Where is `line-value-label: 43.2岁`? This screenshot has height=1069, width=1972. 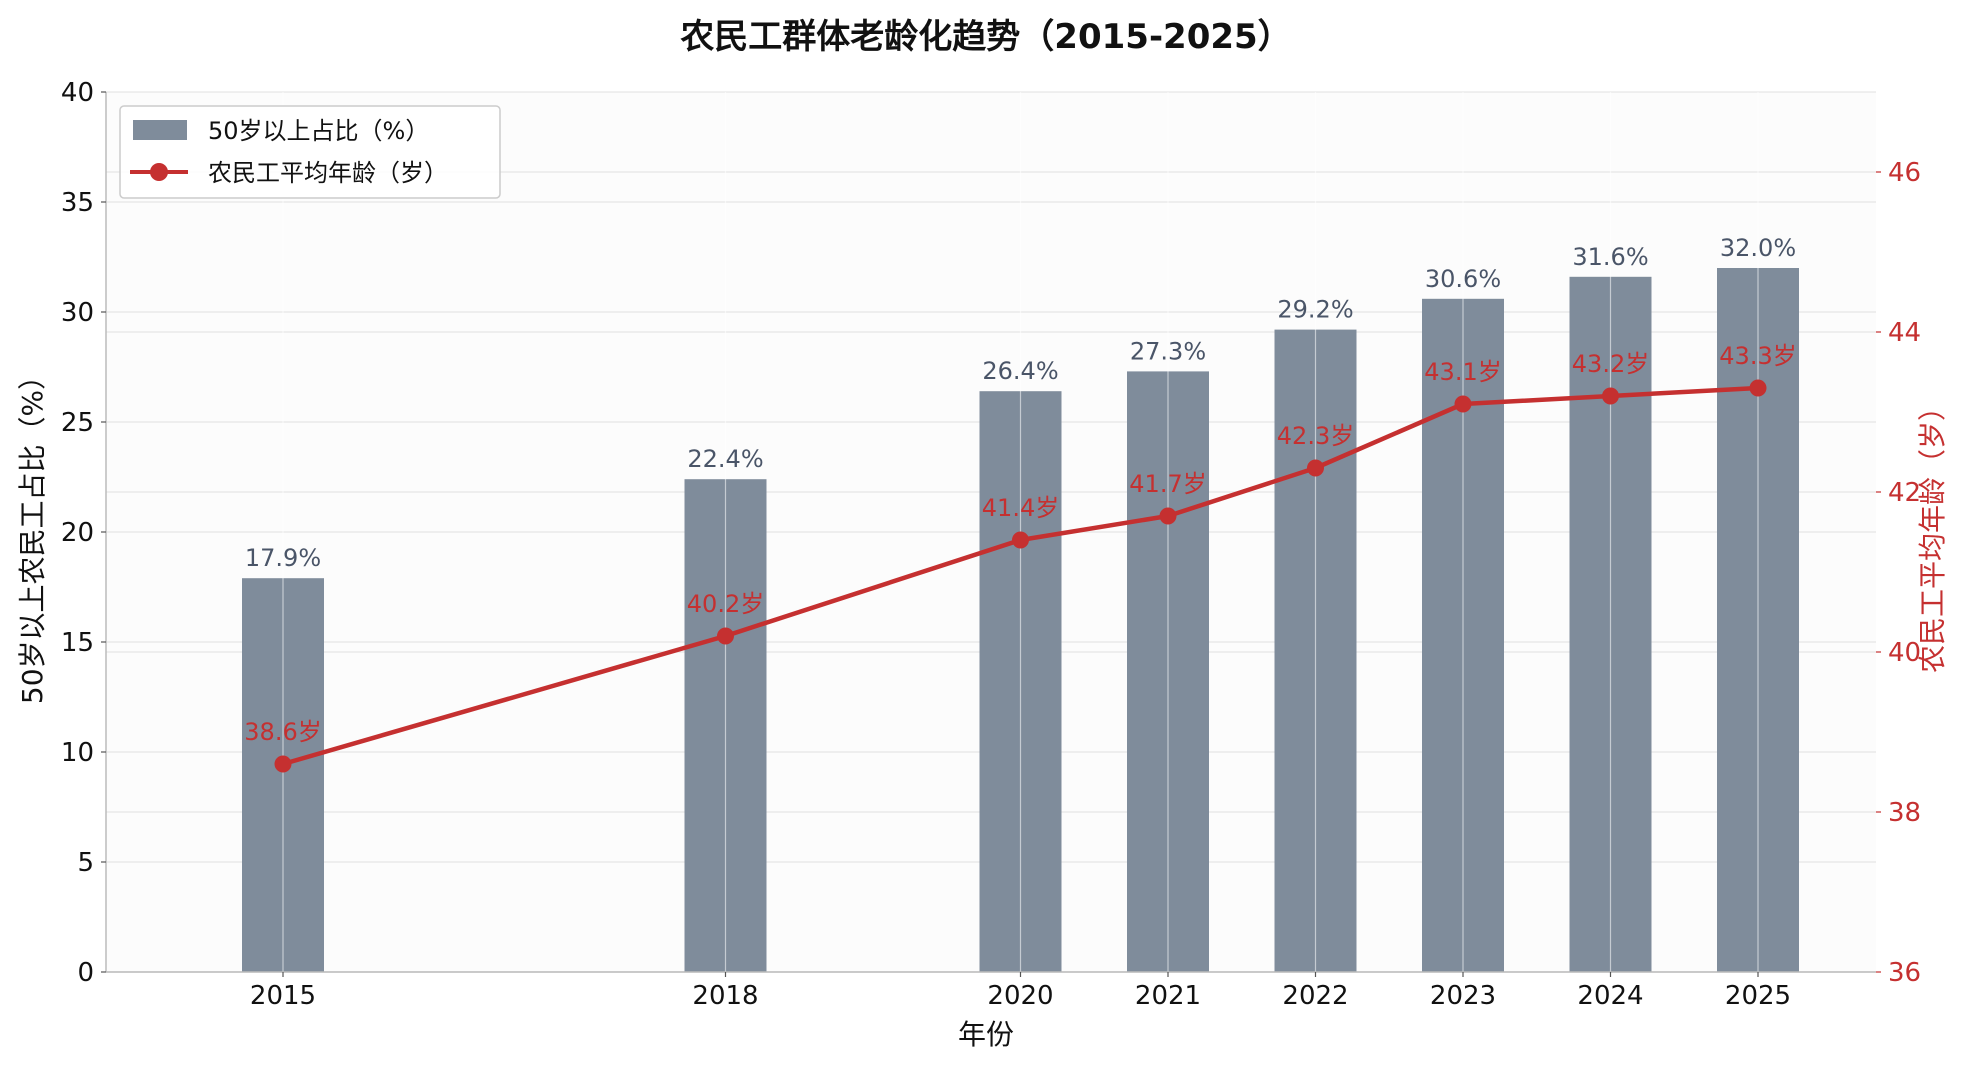 line-value-label: 43.2岁 is located at coordinates (1610, 364).